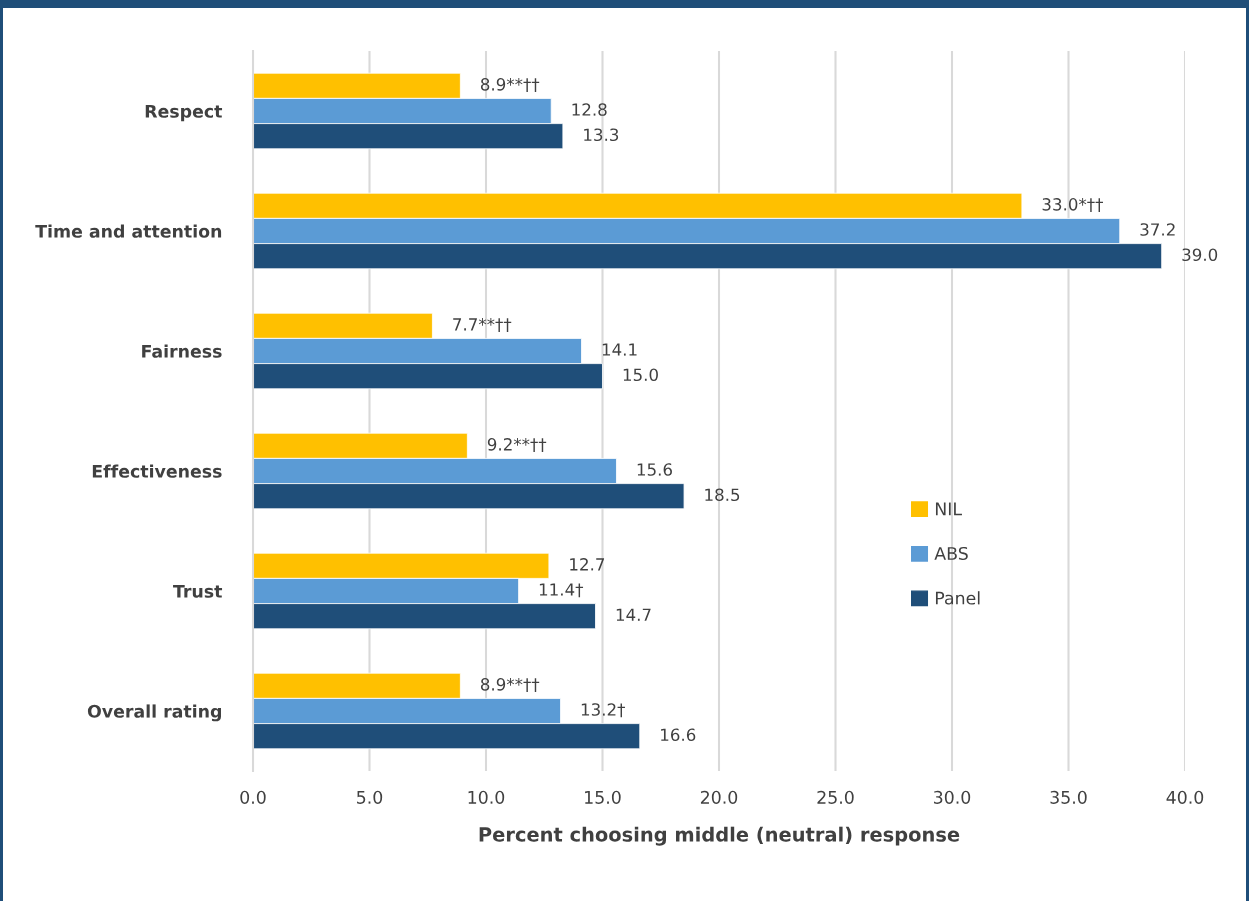 The width and height of the screenshot is (1249, 901). Describe the element at coordinates (1200, 255) in the screenshot. I see `data-label: 39.0` at that location.